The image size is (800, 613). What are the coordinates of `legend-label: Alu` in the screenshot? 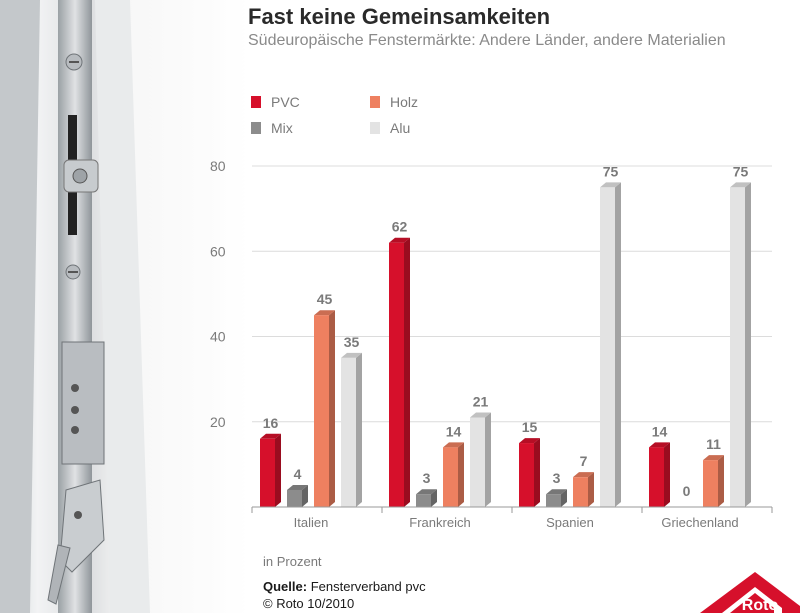 It's located at (400, 128).